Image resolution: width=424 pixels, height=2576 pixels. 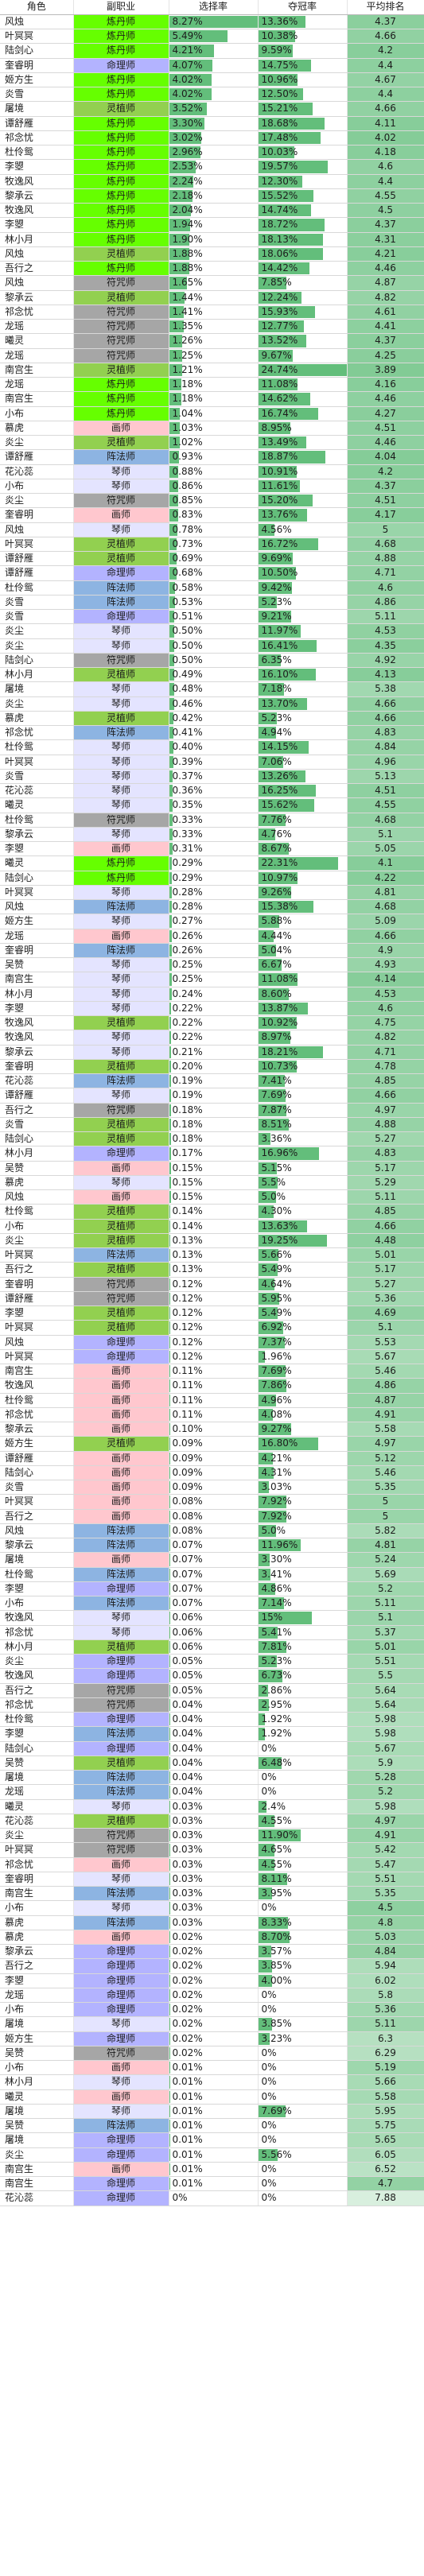 What do you see at coordinates (385, 1372) in the screenshot?
I see `avg-rank-cell: 5.46` at bounding box center [385, 1372].